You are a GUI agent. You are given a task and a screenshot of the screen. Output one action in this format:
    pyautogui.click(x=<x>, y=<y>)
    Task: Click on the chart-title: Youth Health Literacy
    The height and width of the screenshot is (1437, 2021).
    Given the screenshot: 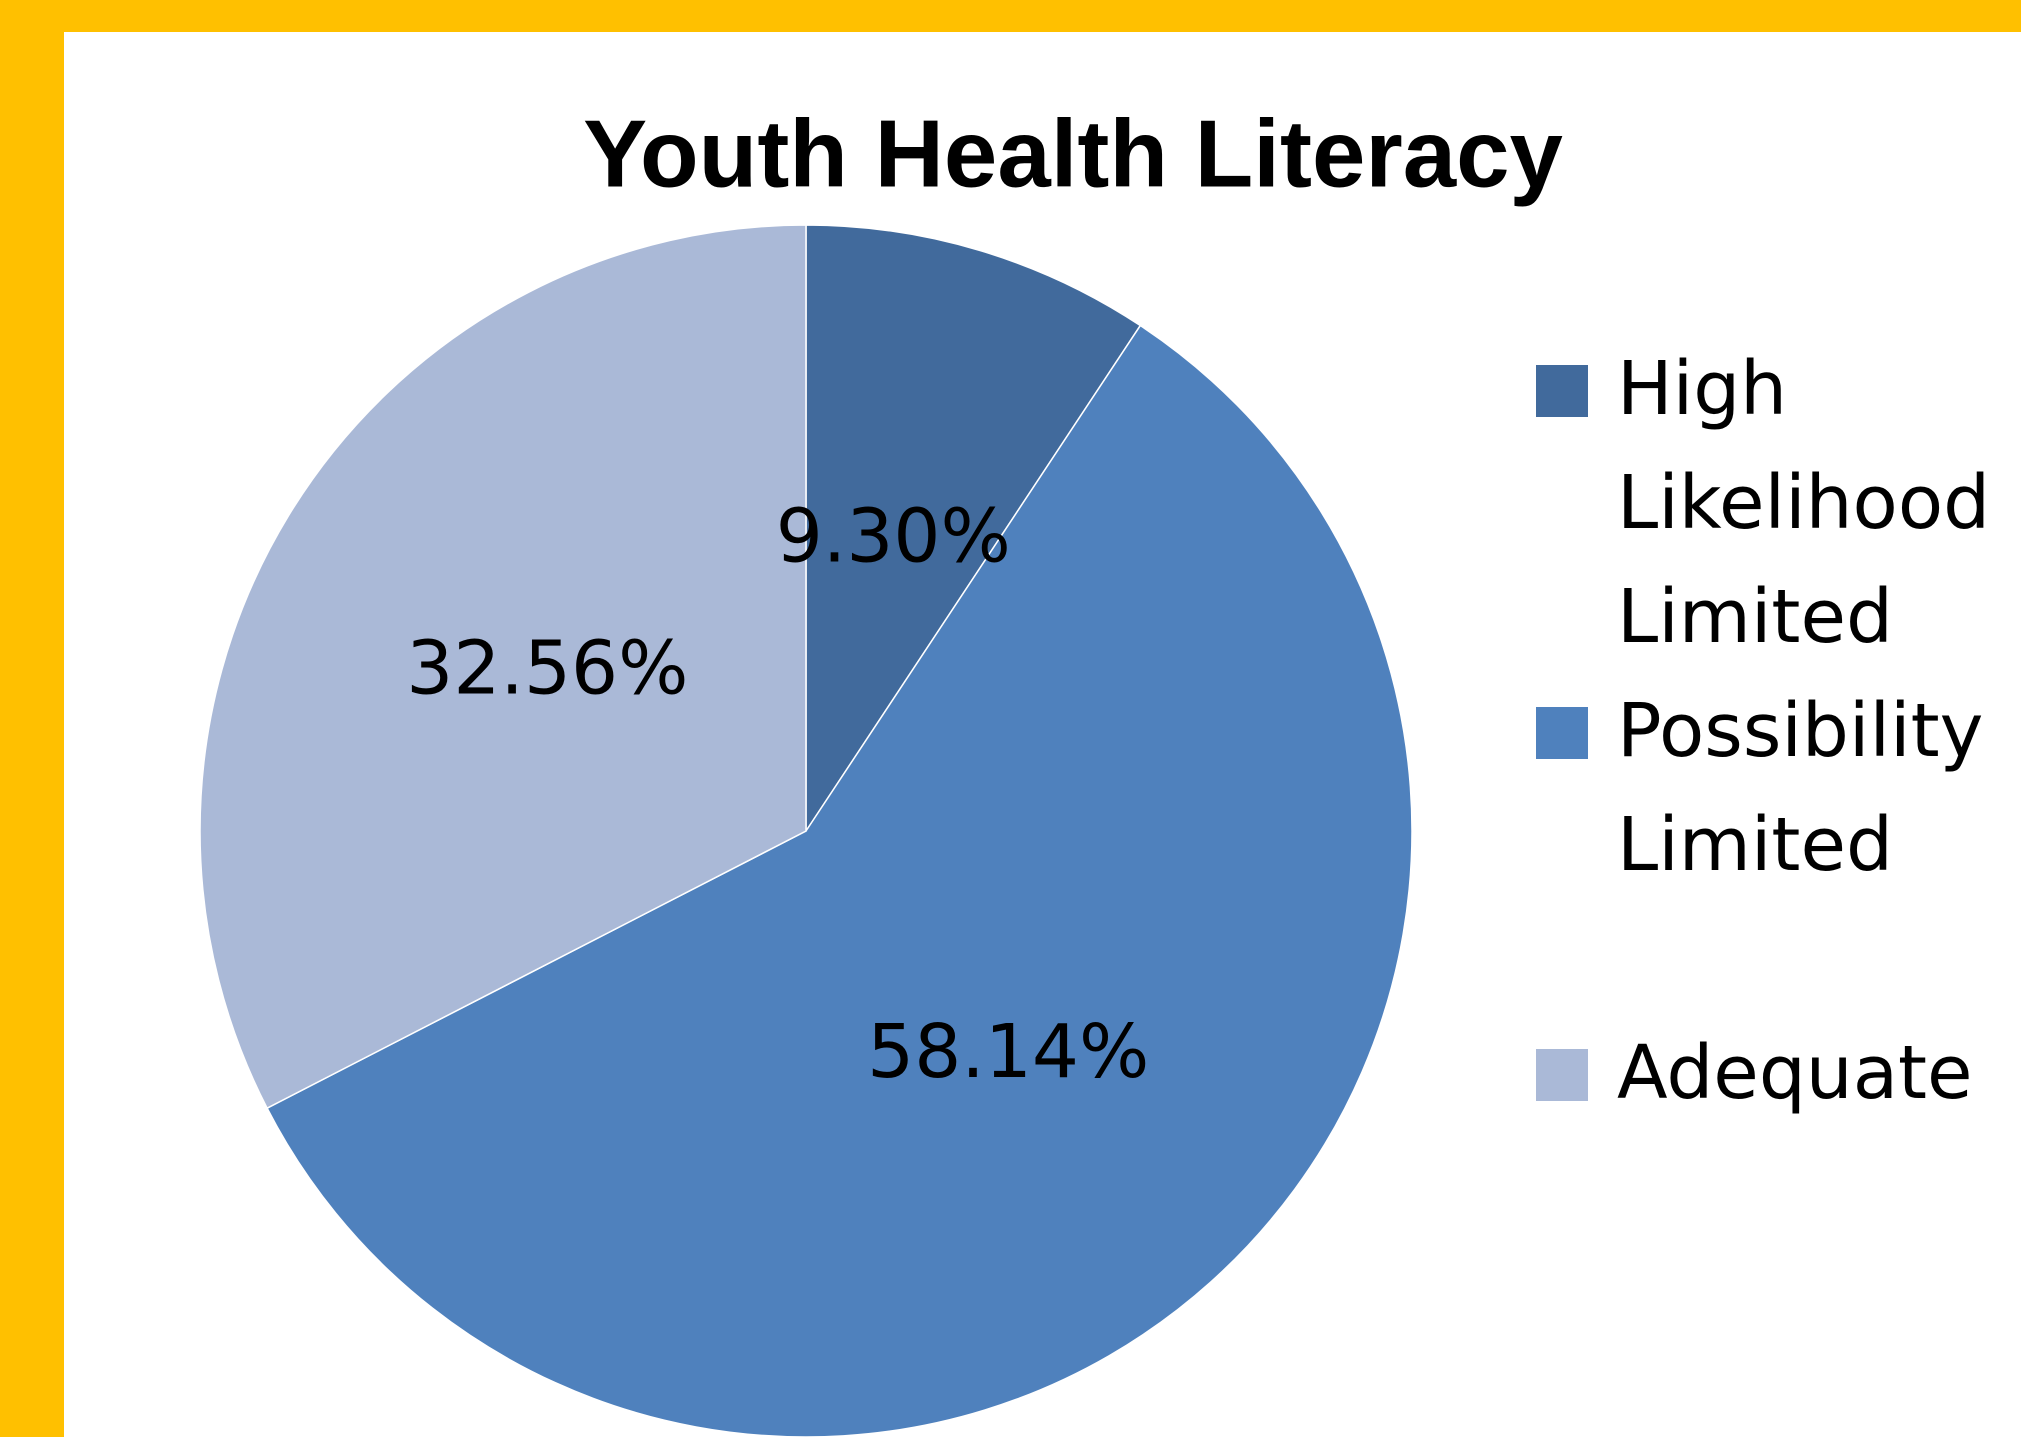 What is the action you would take?
    pyautogui.click(x=1073, y=153)
    